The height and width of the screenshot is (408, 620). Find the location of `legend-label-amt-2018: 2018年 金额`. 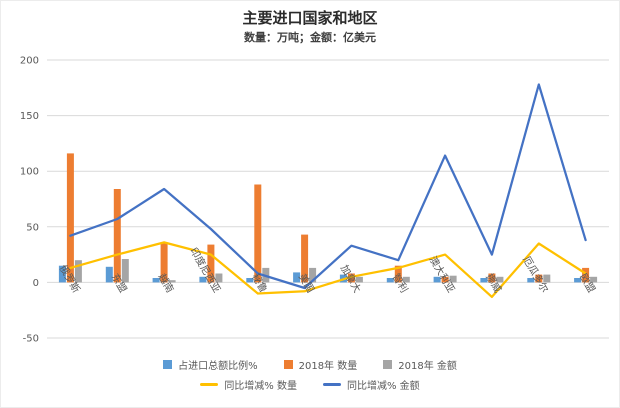

legend-label-amt-2018: 2018年 金额 is located at coordinates (427, 366).